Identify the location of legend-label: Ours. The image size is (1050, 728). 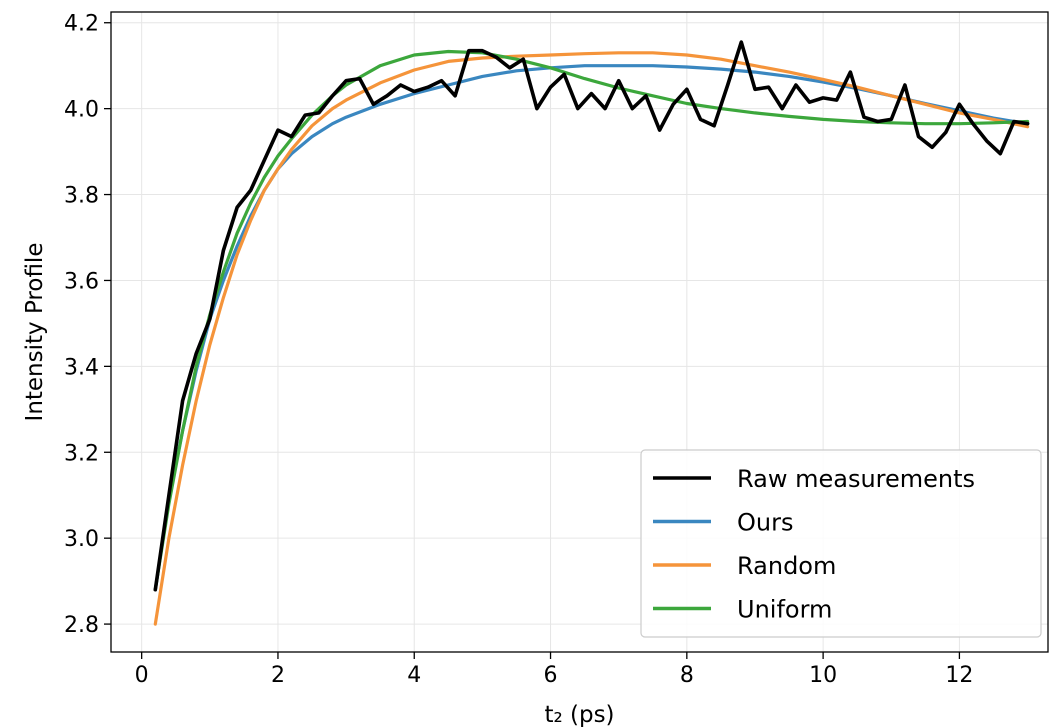
(765, 523).